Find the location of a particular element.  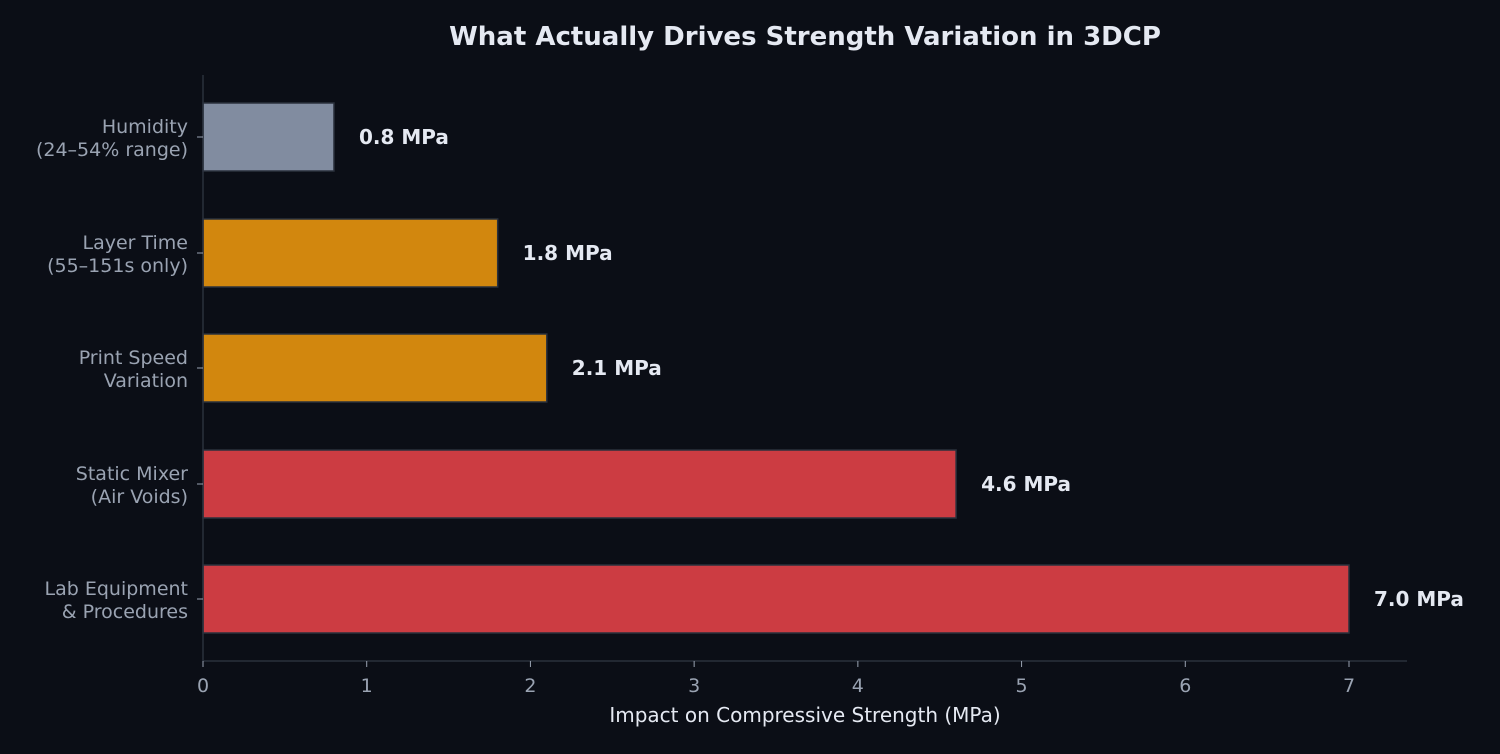

x-tick-label: 5 is located at coordinates (1022, 686).